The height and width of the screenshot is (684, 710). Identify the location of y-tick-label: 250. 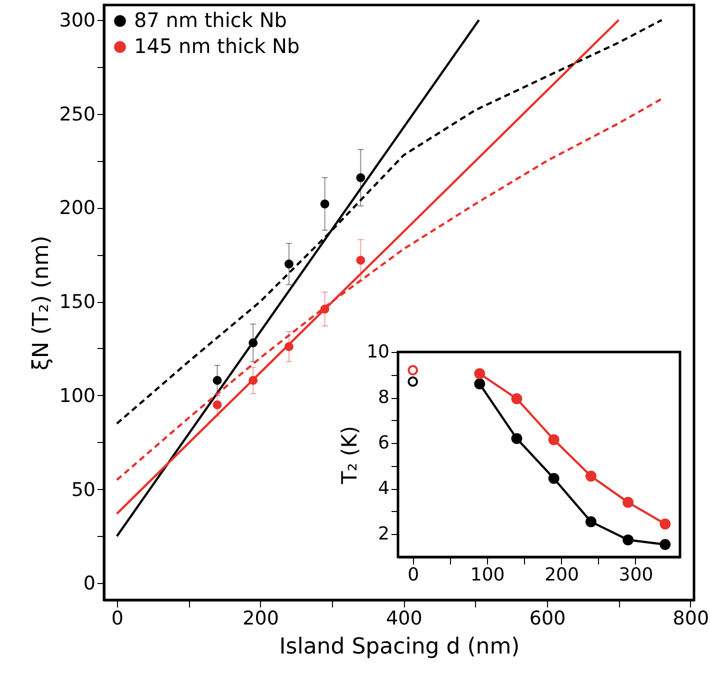
(77, 114).